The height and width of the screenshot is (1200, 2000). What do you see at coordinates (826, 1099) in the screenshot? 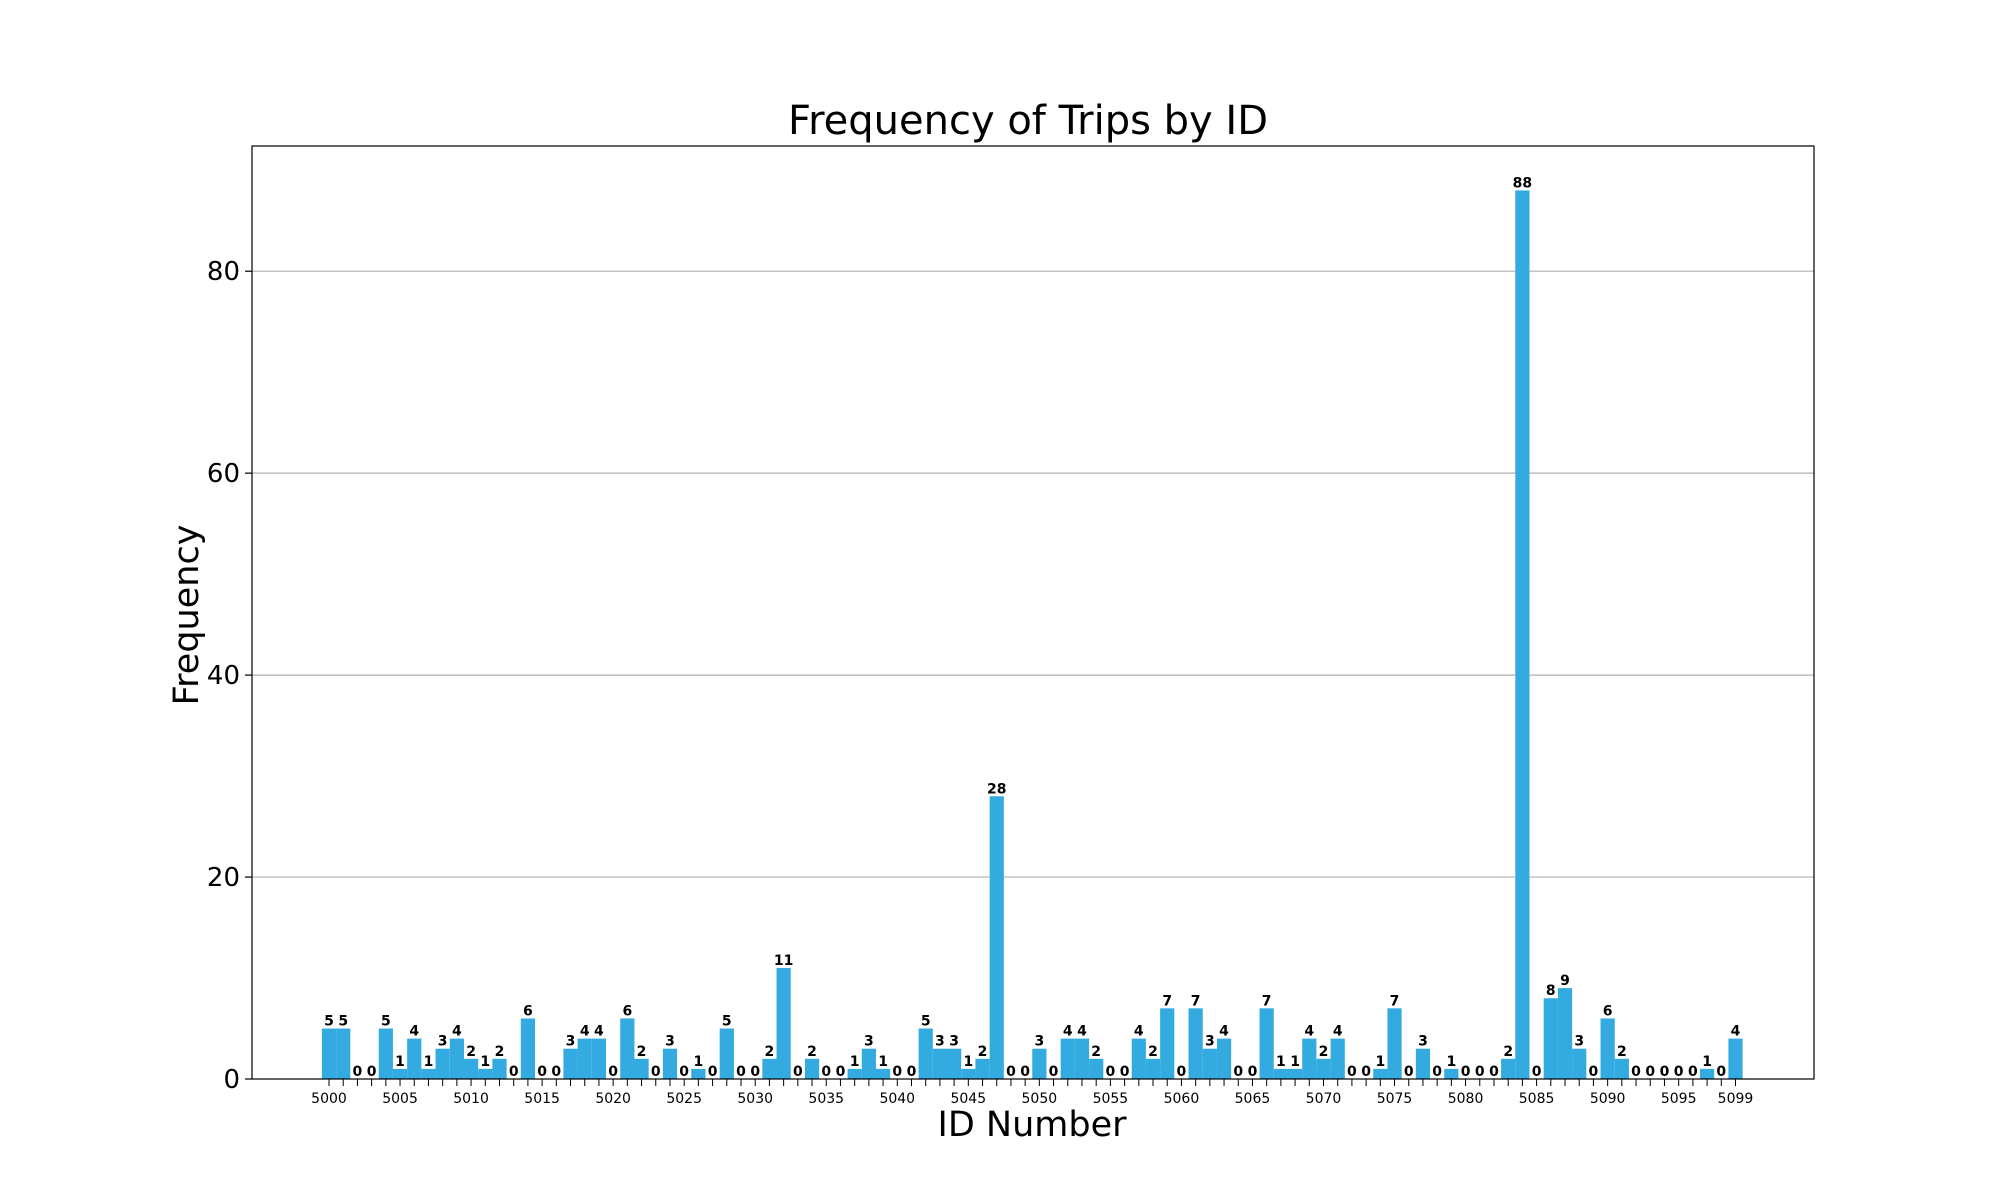
I see `x-tick-label: 5035` at bounding box center [826, 1099].